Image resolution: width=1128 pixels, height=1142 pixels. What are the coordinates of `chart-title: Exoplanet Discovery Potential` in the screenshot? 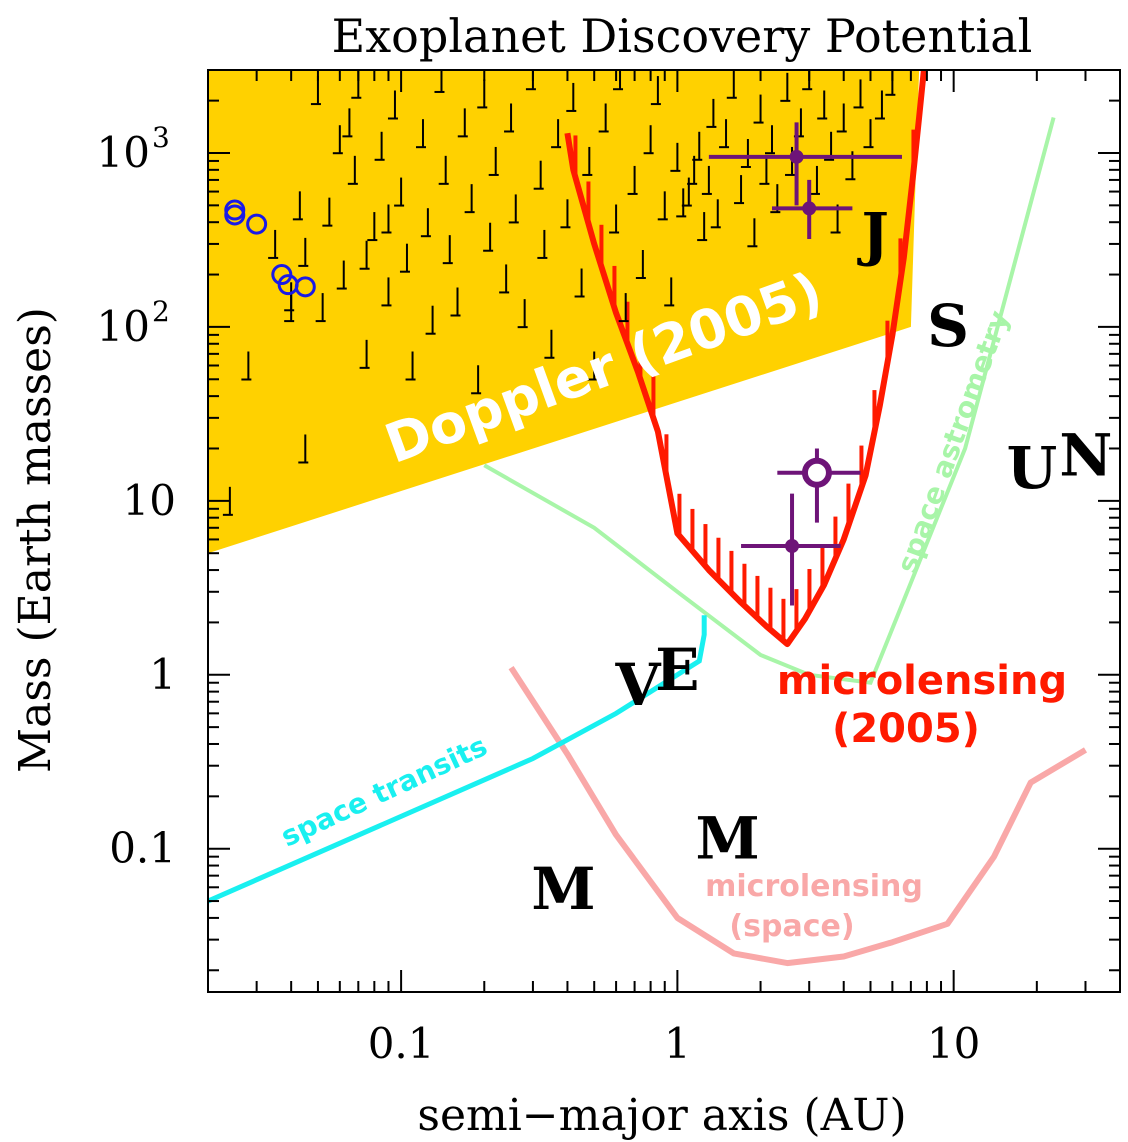 It's located at (682, 36).